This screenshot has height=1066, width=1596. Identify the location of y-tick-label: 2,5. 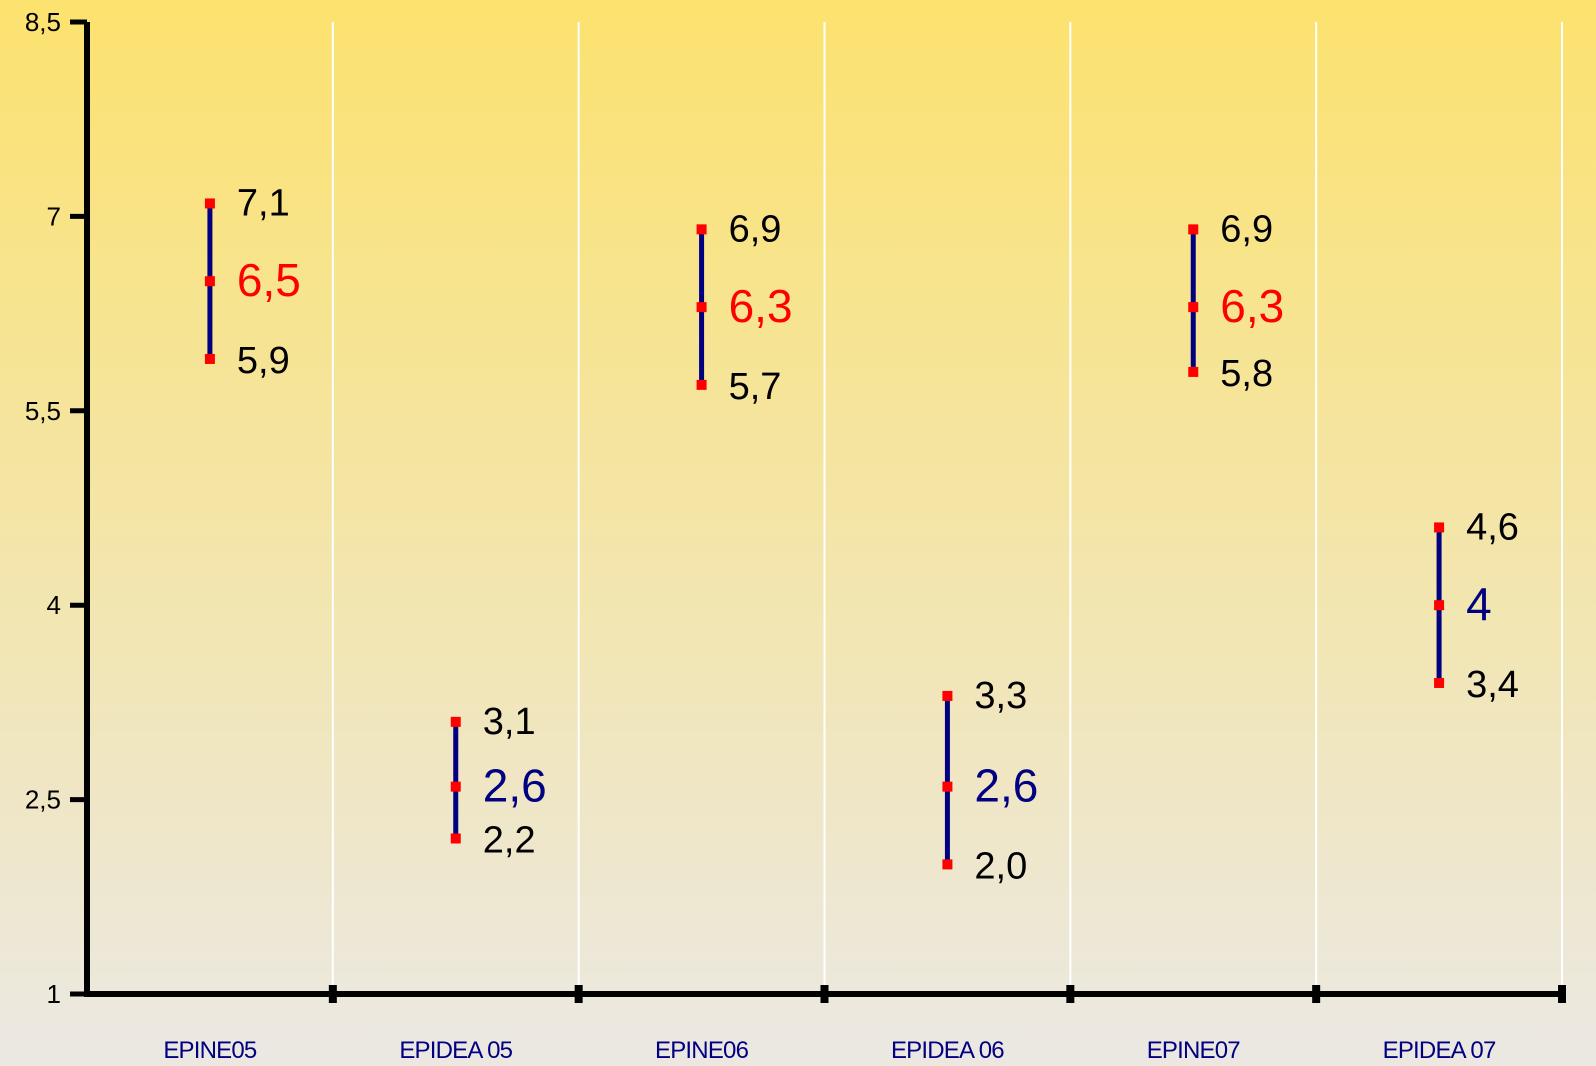
(43, 800).